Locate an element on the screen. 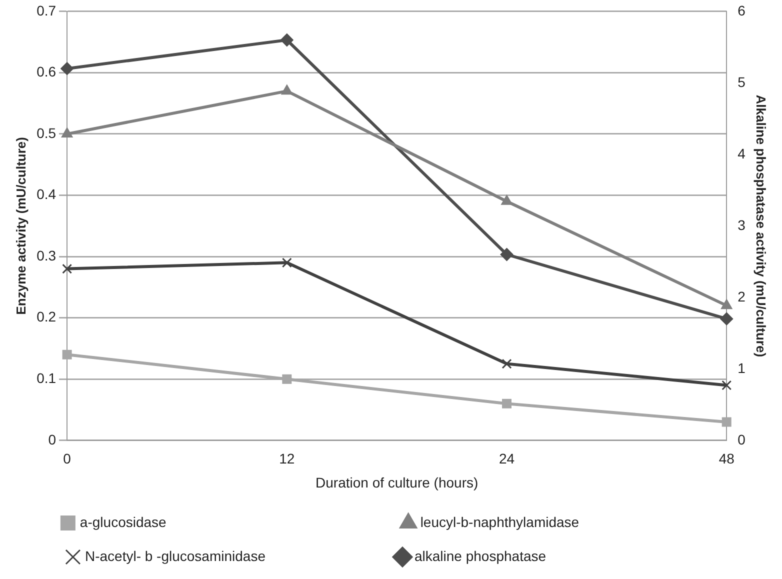 The height and width of the screenshot is (579, 782). y-tick-label: 0.3 is located at coordinates (46, 255).